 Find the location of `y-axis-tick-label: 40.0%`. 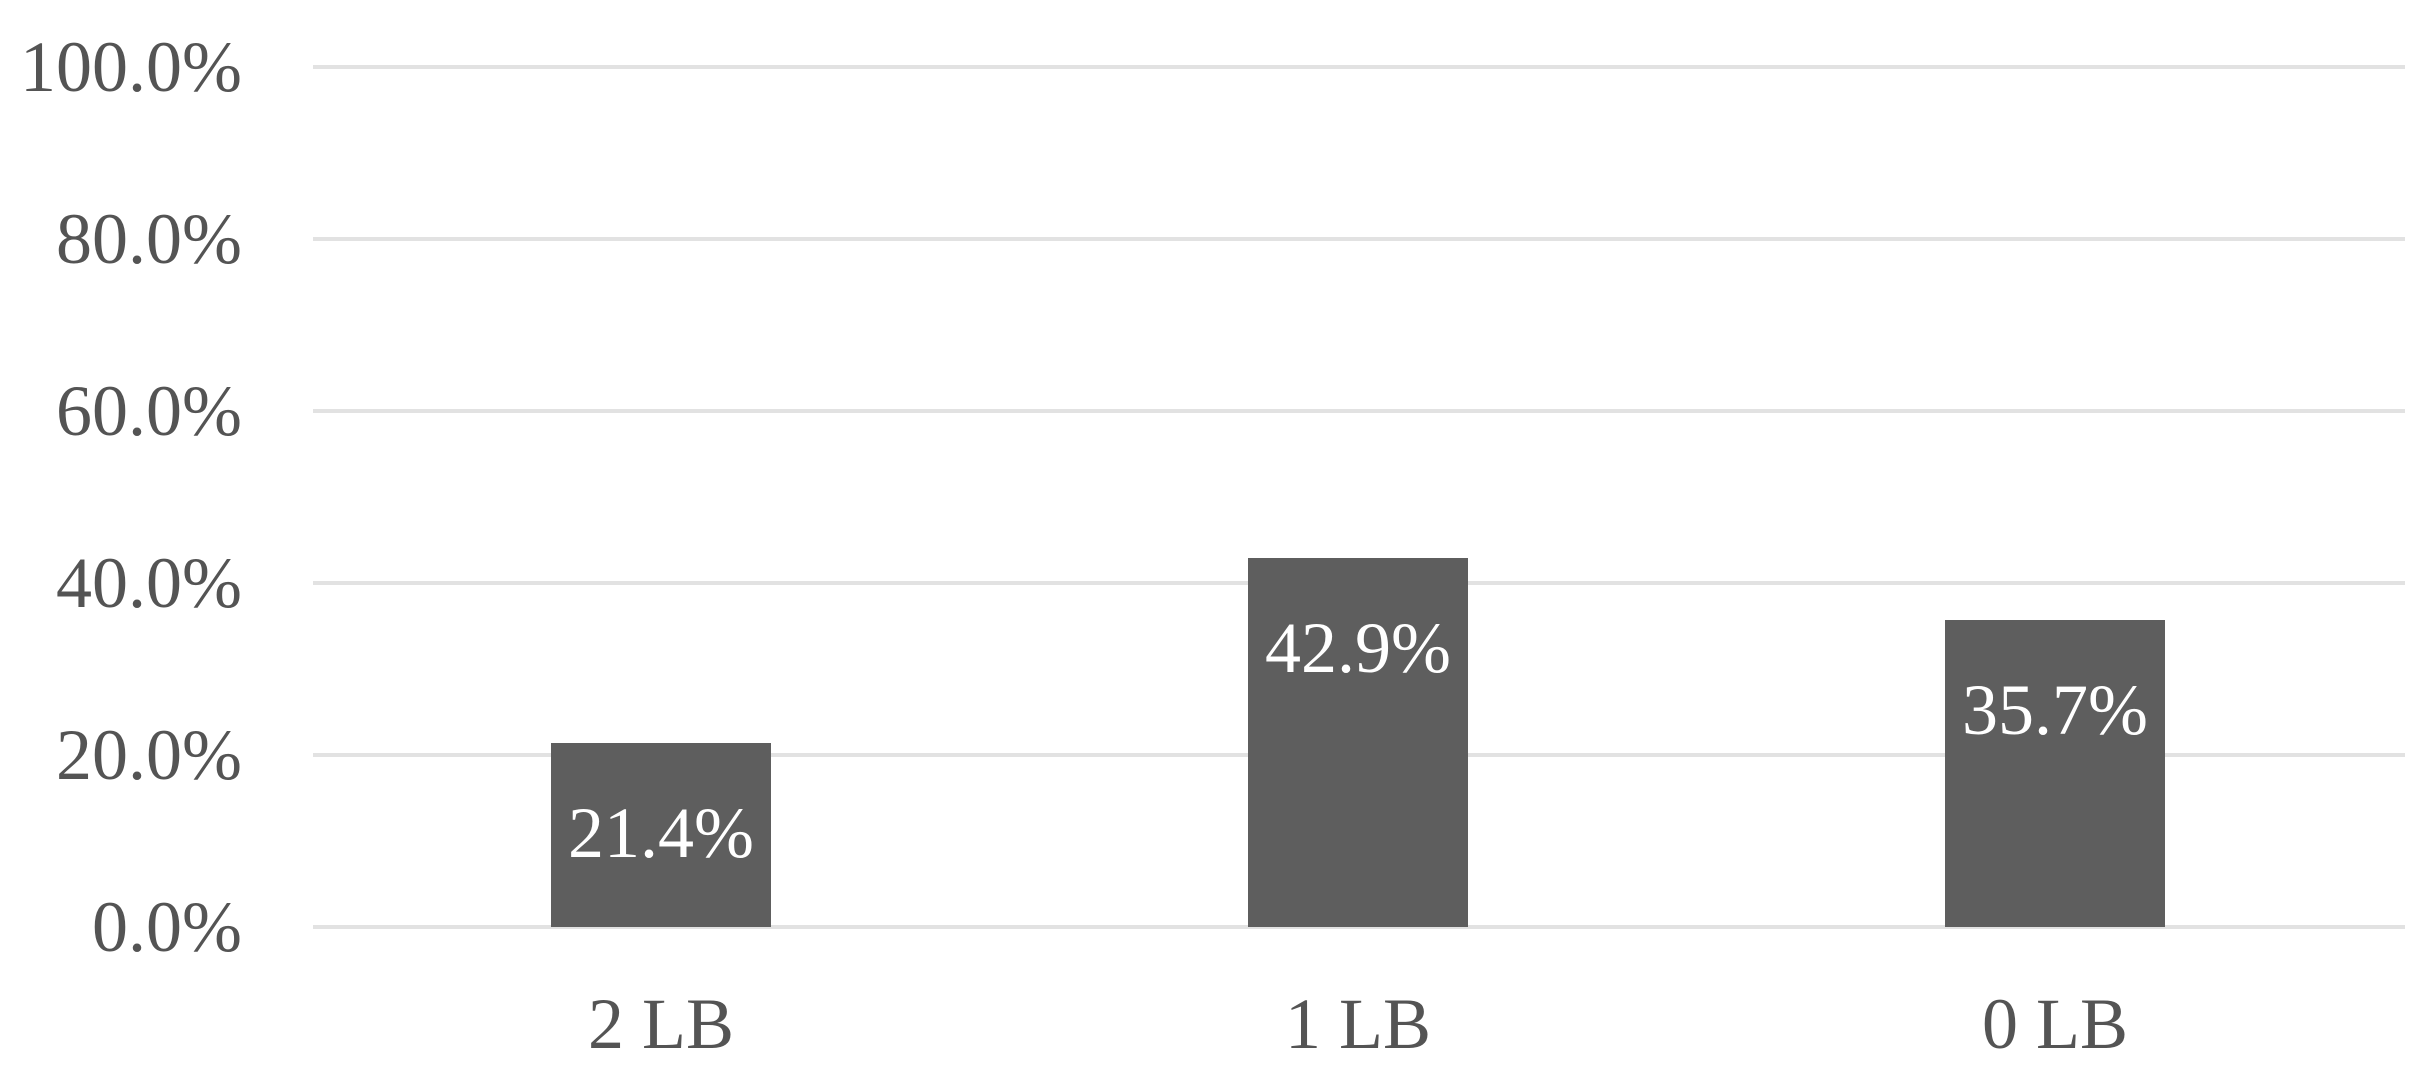

y-axis-tick-label: 40.0% is located at coordinates (149, 583).